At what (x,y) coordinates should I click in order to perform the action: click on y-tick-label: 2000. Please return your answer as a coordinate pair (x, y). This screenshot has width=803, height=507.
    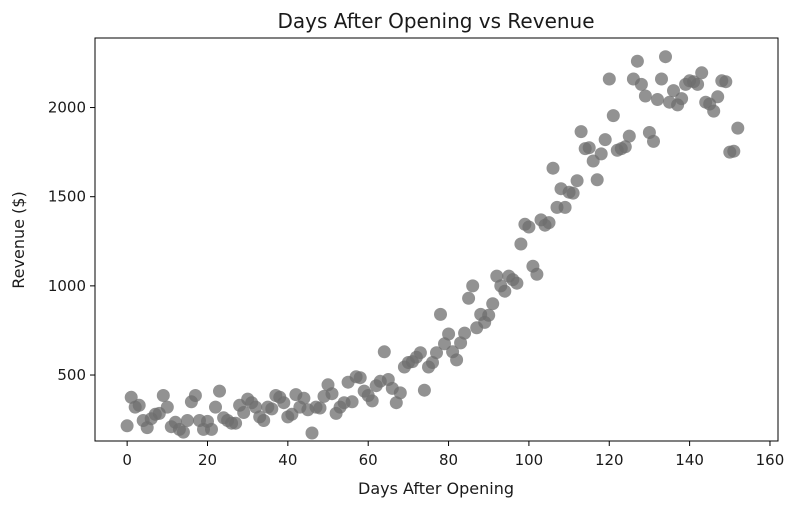
    Looking at the image, I should click on (67, 108).